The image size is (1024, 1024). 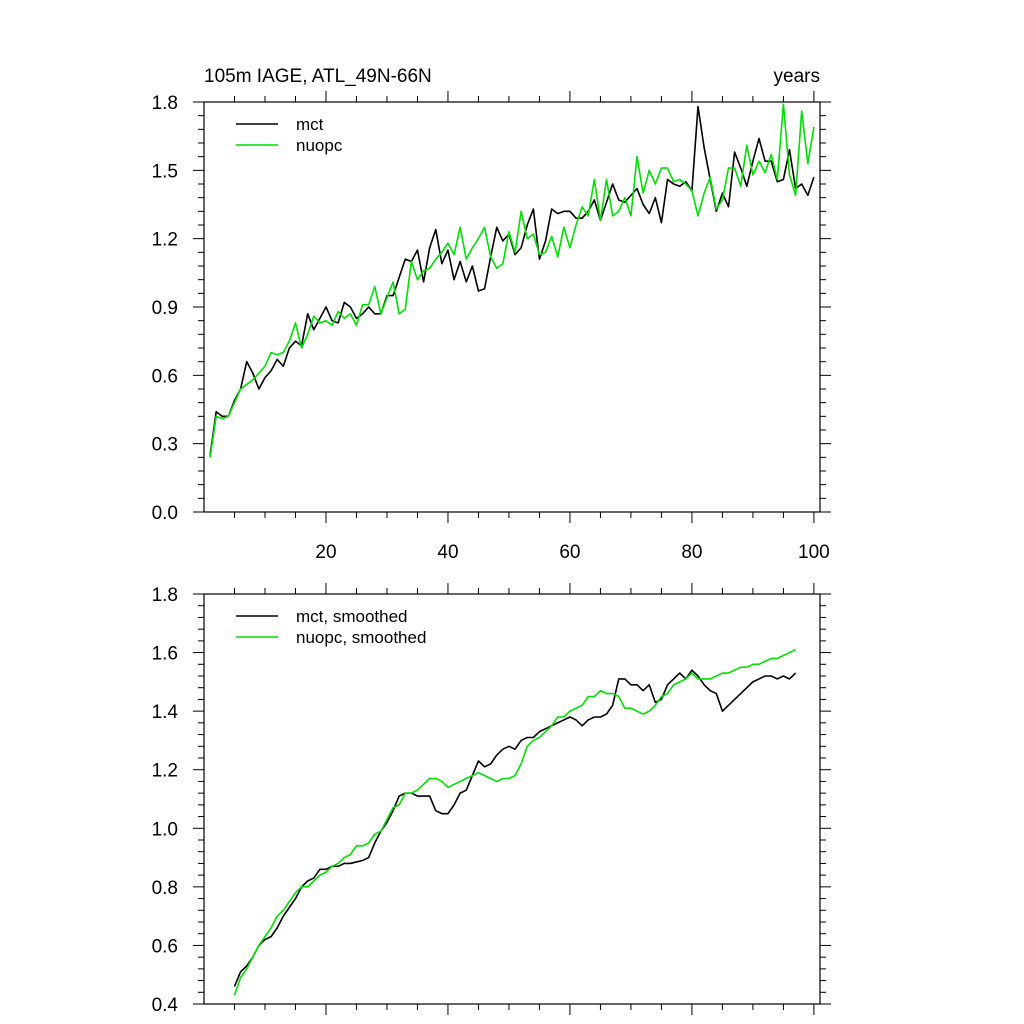 I want to click on chart-title-units: years, so click(x=797, y=76).